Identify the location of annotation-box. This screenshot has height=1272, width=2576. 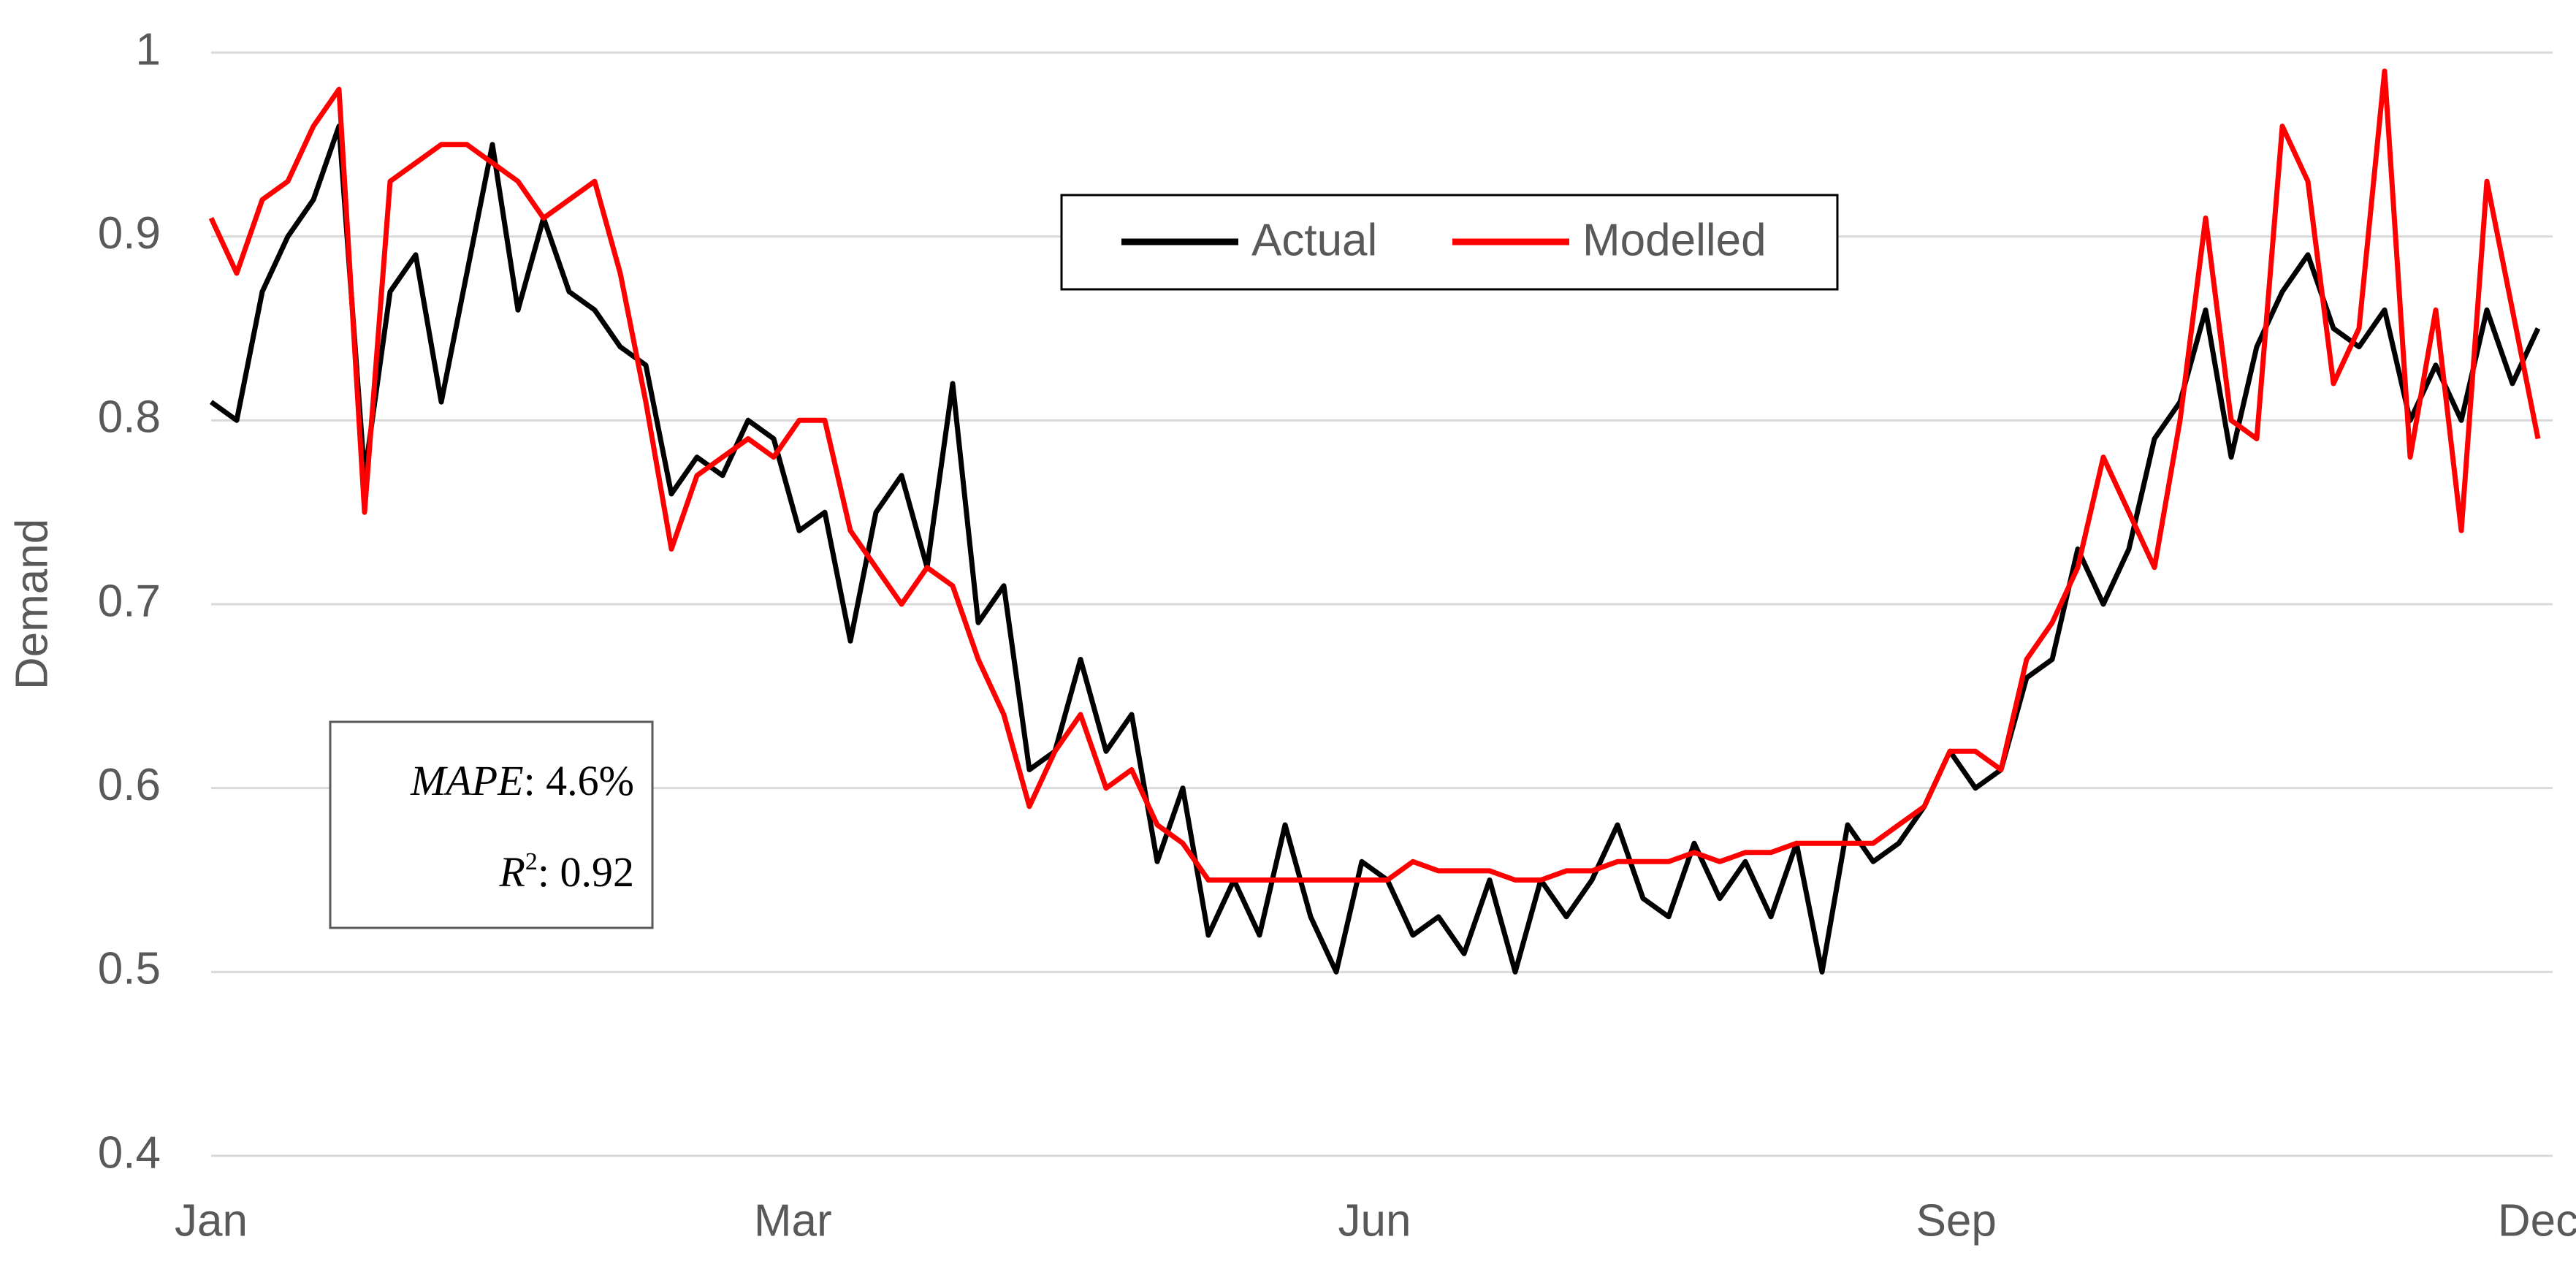
(491, 825).